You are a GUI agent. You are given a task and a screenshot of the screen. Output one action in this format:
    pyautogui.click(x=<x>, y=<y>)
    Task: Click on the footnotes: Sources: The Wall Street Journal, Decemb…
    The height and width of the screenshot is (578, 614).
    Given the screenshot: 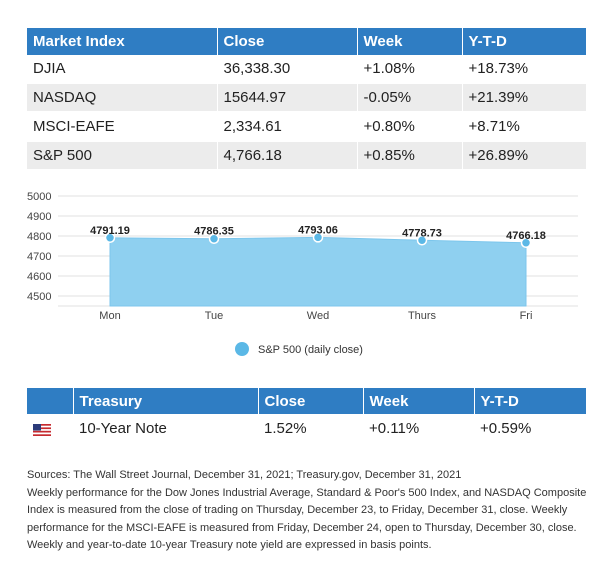 What is the action you would take?
    pyautogui.click(x=307, y=511)
    